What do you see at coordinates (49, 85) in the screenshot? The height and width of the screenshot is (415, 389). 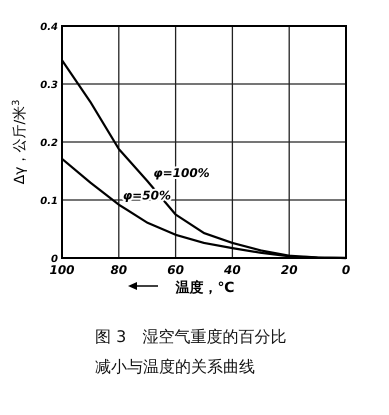 I see `y-tick-label: 0.3` at bounding box center [49, 85].